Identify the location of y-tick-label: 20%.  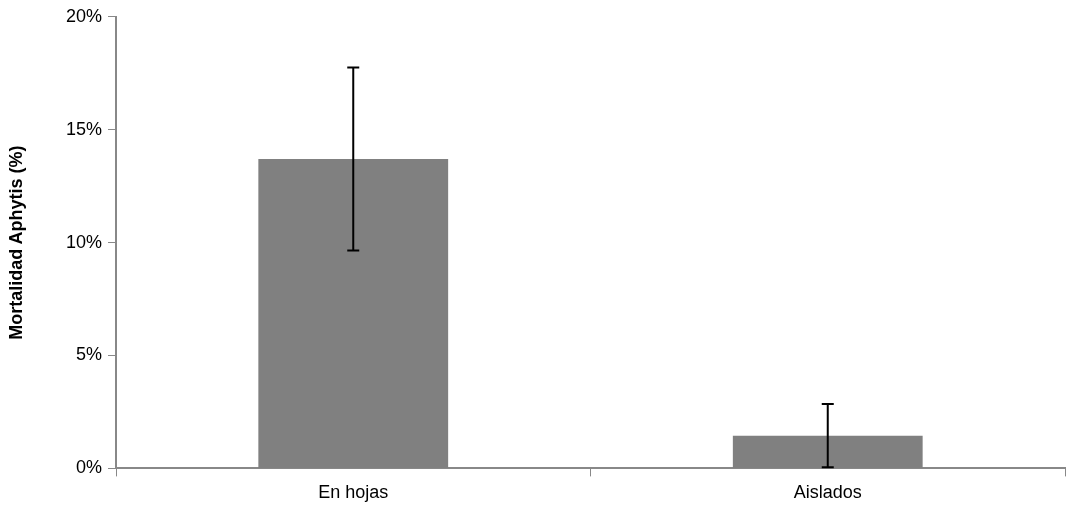
(83, 15).